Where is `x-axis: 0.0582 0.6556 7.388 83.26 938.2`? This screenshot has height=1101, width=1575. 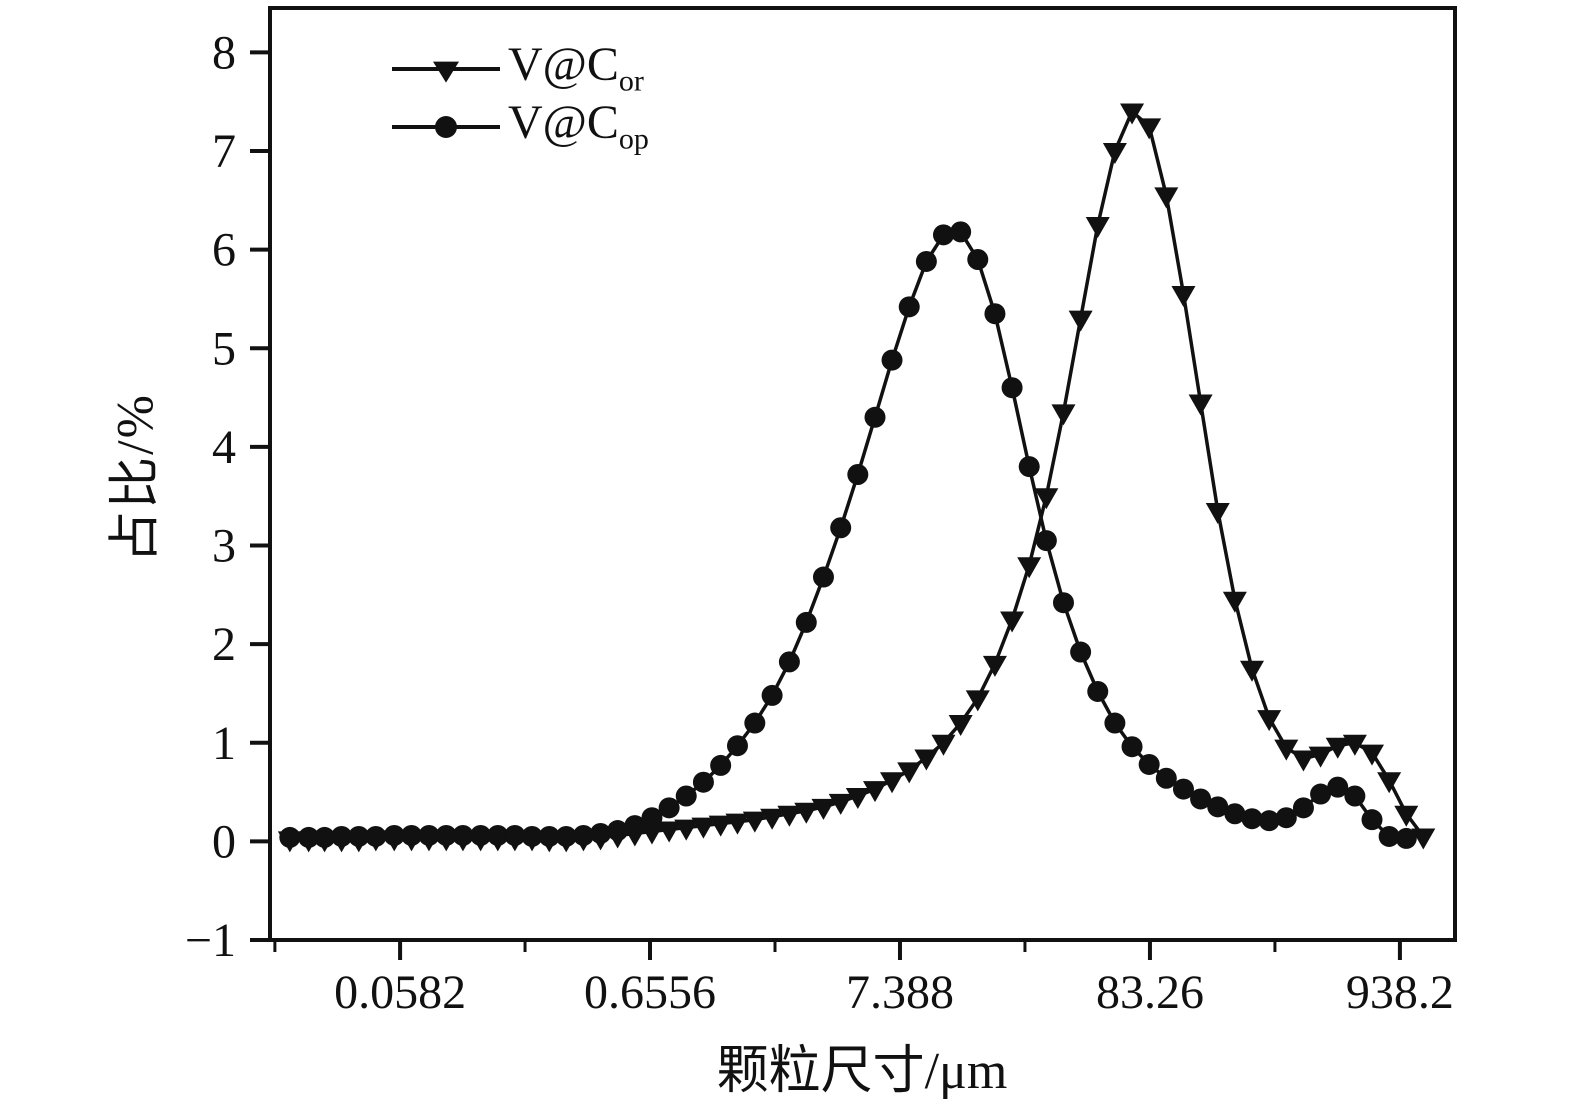
x-axis: 0.0582 0.6556 7.388 83.26 938.2 is located at coordinates (863, 979).